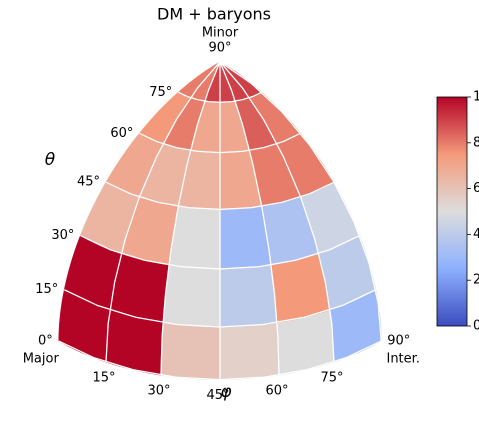 Image resolution: width=479 pixels, height=441 pixels. Describe the element at coordinates (476, 234) in the screenshot. I see `colorbar-tick-label: 4` at that location.